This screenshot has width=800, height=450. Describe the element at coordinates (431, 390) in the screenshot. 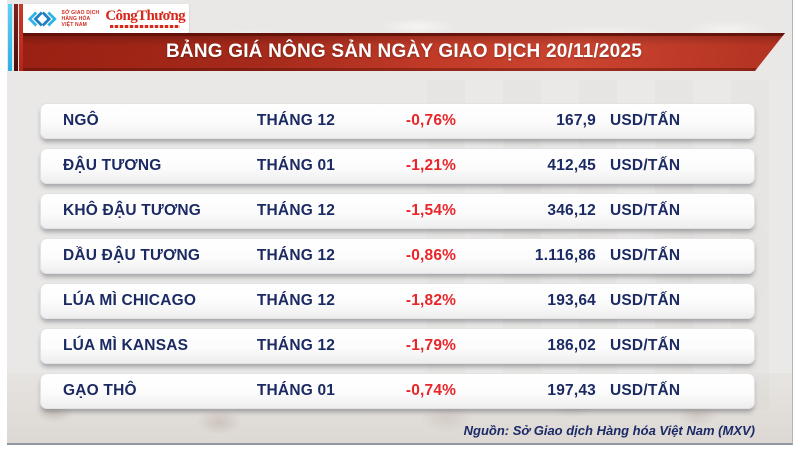

I see `percent-change: -0,74%` at that location.